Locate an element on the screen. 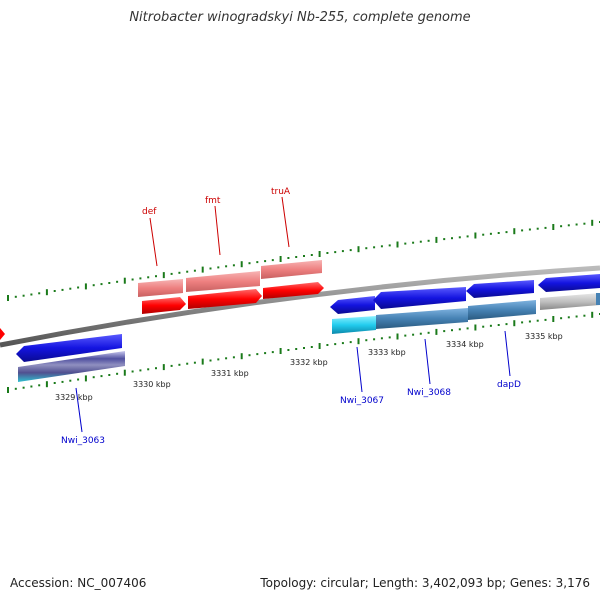 The height and width of the screenshot is (600, 600). gene-label-def: def is located at coordinates (149, 212).